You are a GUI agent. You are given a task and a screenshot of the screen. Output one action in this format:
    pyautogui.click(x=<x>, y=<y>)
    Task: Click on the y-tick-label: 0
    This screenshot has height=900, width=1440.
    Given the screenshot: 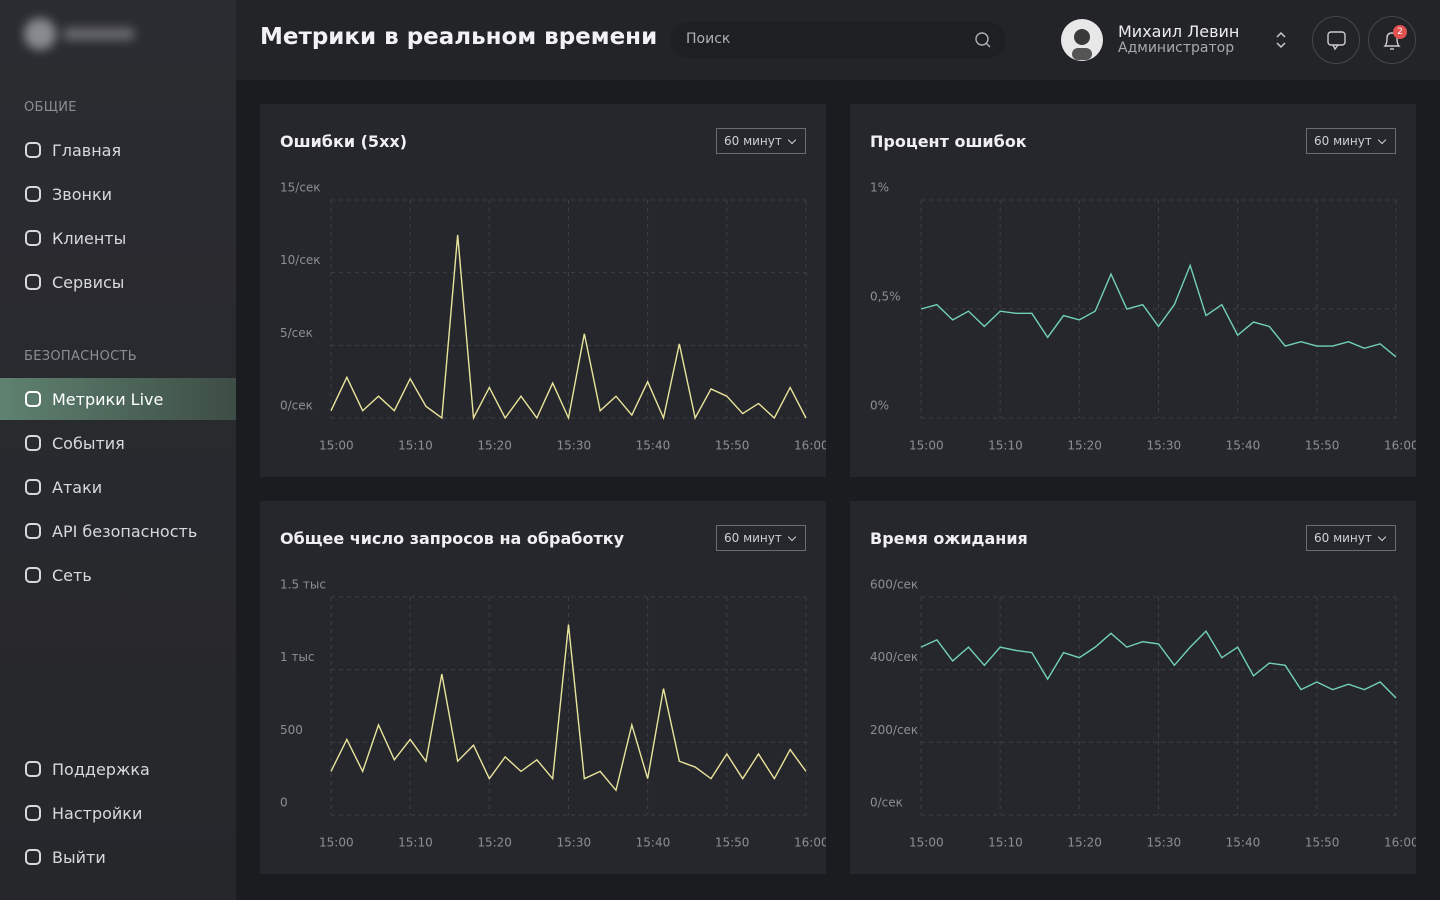 What is the action you would take?
    pyautogui.click(x=284, y=803)
    